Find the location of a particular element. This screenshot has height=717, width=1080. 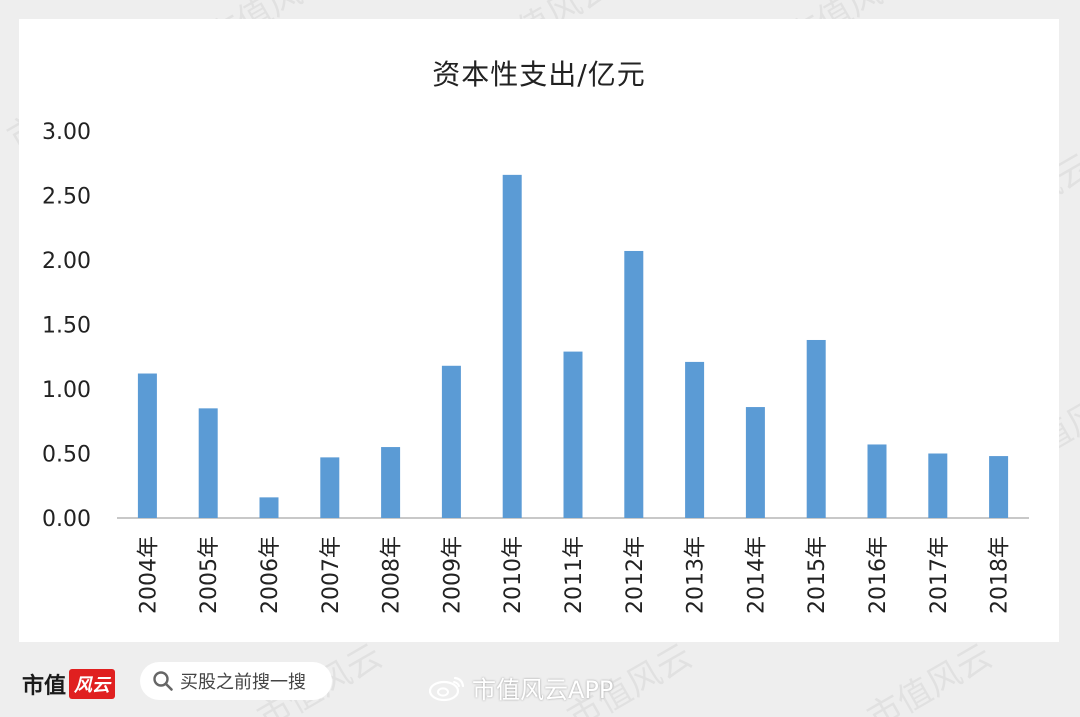

search-label: 买股之前搜一搜 is located at coordinates (243, 682).